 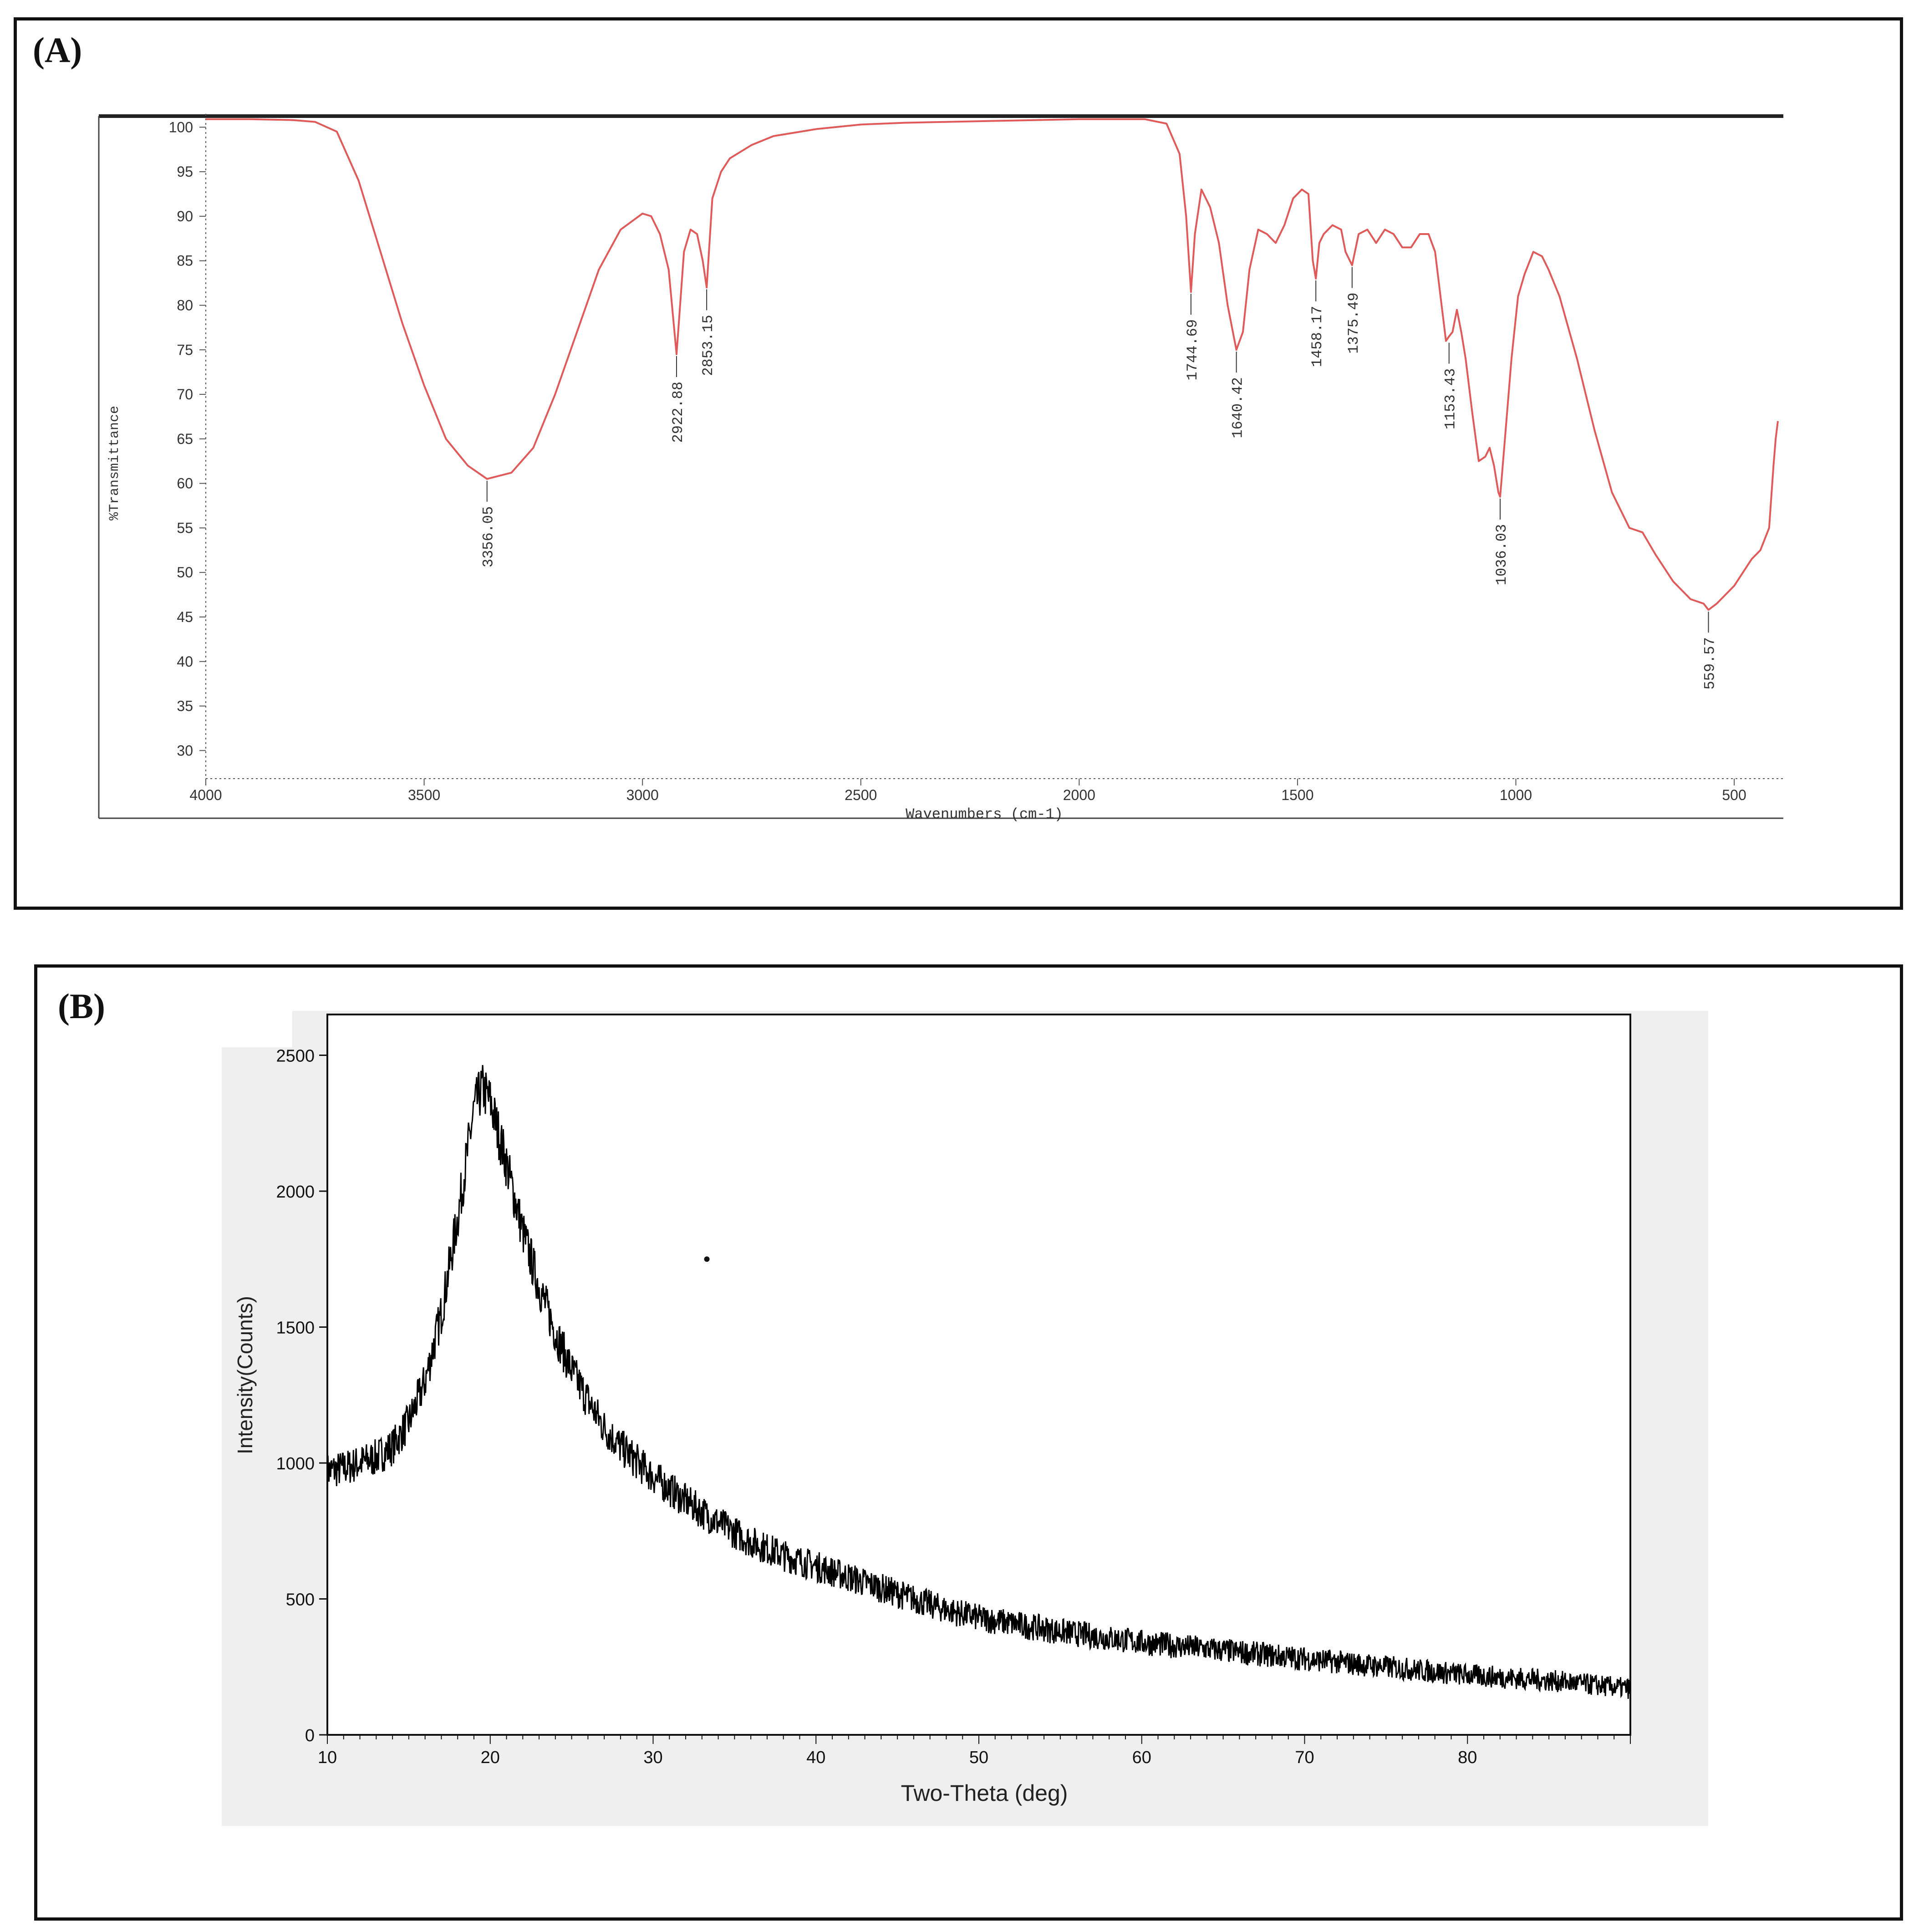 I want to click on peak-label: 1640.42, so click(x=1238, y=407).